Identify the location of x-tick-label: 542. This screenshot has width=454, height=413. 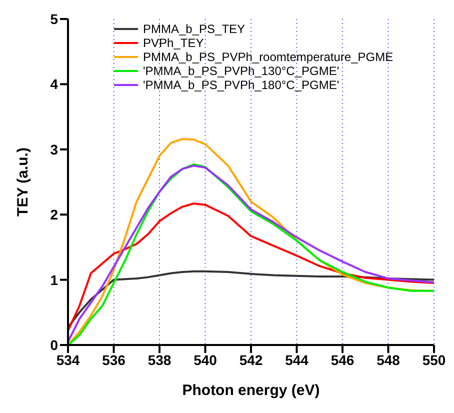
(251, 360).